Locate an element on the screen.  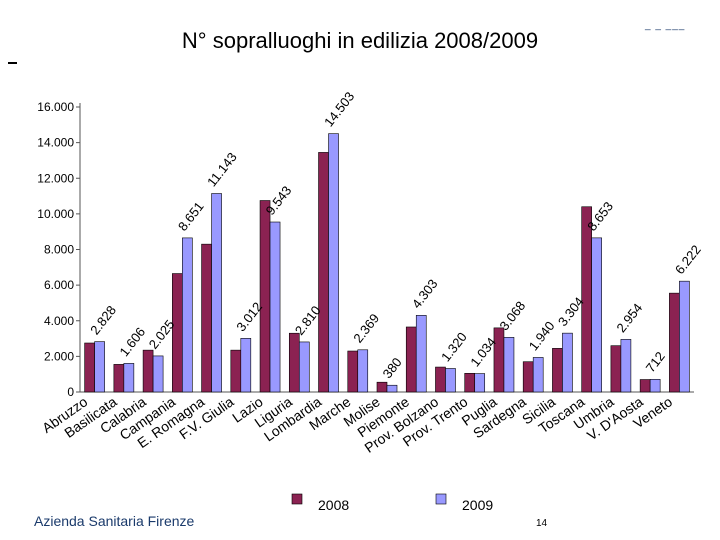
page-number: 14 is located at coordinates (542, 523).